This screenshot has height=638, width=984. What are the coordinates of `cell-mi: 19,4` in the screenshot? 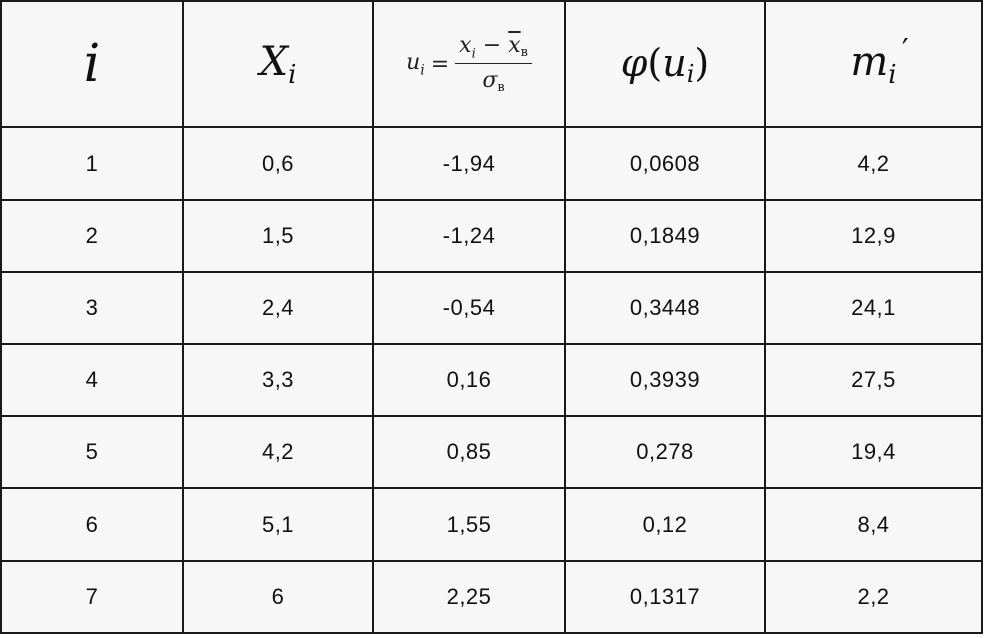 It's located at (873, 452).